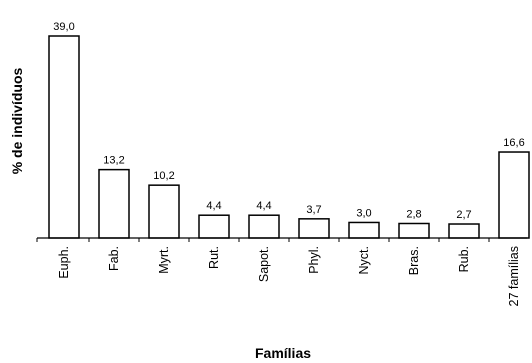 The width and height of the screenshot is (532, 363). What do you see at coordinates (113, 161) in the screenshot?
I see `bar-value-label: 13,2` at bounding box center [113, 161].